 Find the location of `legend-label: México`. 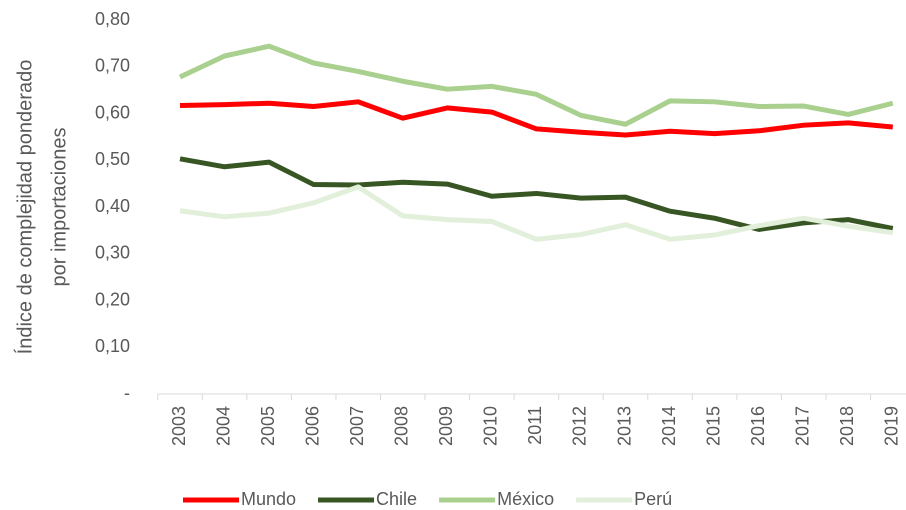

legend-label: México is located at coordinates (525, 499).